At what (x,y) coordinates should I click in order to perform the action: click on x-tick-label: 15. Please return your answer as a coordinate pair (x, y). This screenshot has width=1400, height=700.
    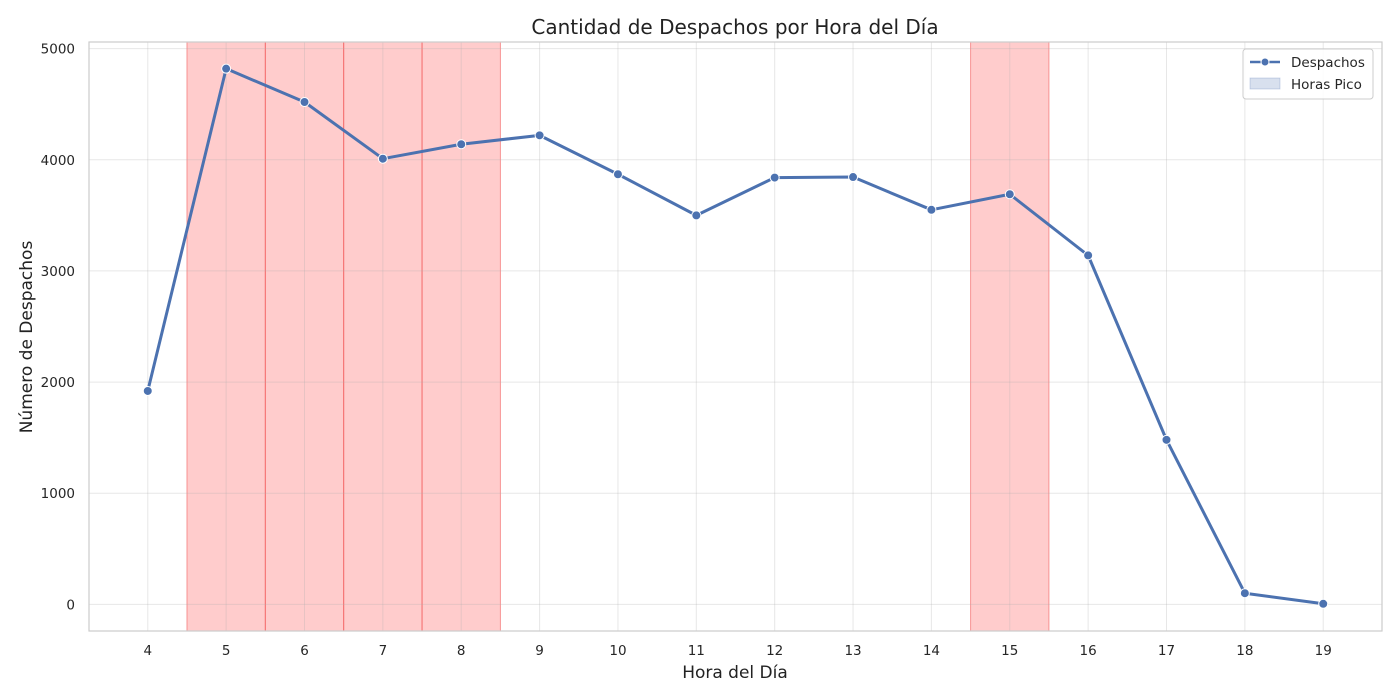
    Looking at the image, I should click on (1009, 651).